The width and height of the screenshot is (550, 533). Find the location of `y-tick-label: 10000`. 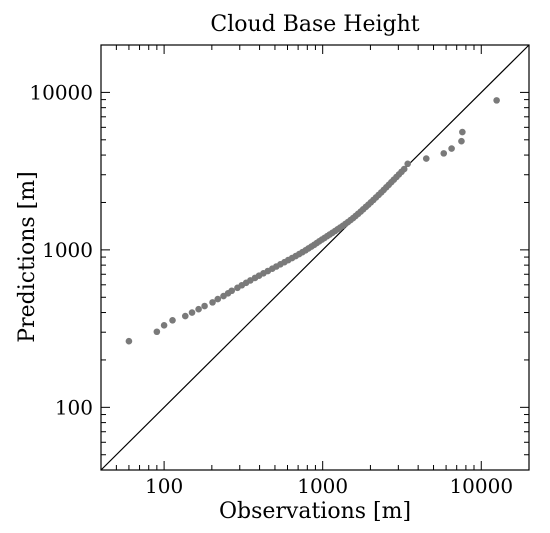

y-tick-label: 10000 is located at coordinates (61, 92).